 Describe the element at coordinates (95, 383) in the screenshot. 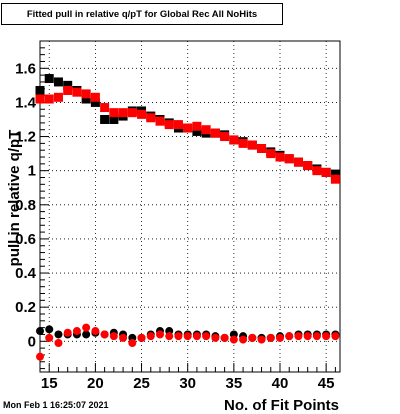

I see `x-tick-label: 20` at that location.